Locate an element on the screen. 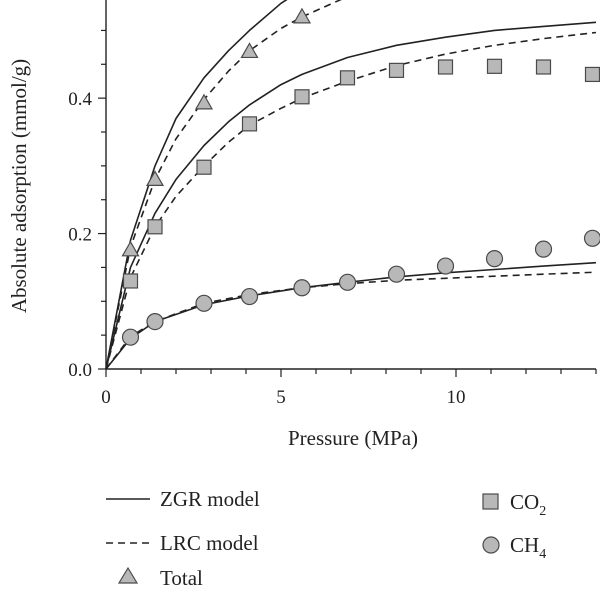 The height and width of the screenshot is (596, 600). y-tick-label: 0.4 is located at coordinates (80, 99).